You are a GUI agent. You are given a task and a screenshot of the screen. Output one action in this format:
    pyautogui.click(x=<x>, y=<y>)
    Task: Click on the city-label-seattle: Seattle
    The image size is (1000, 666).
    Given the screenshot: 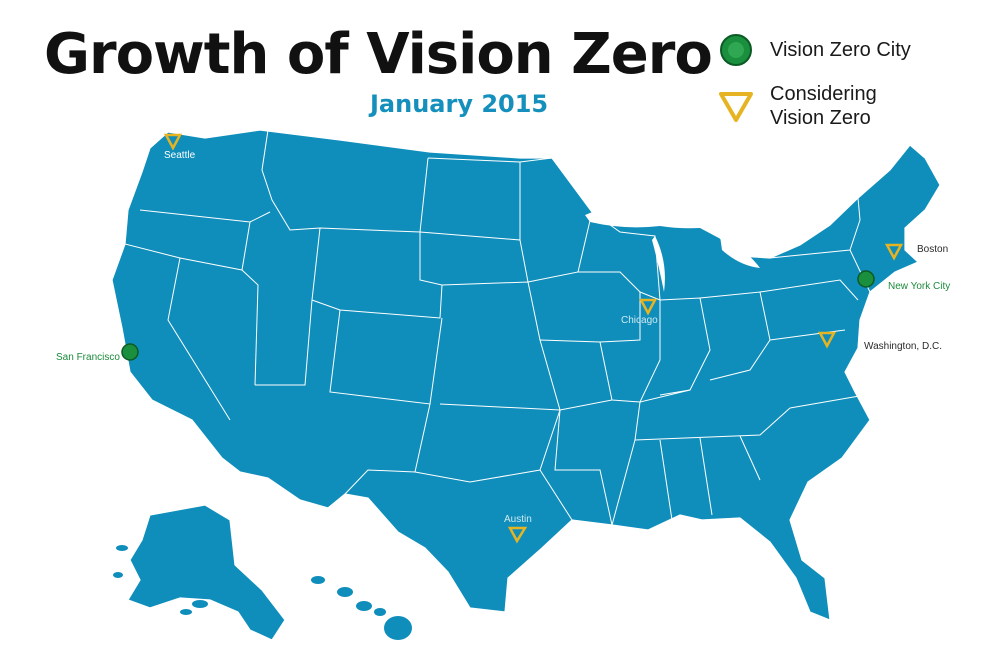 What is the action you would take?
    pyautogui.click(x=180, y=155)
    